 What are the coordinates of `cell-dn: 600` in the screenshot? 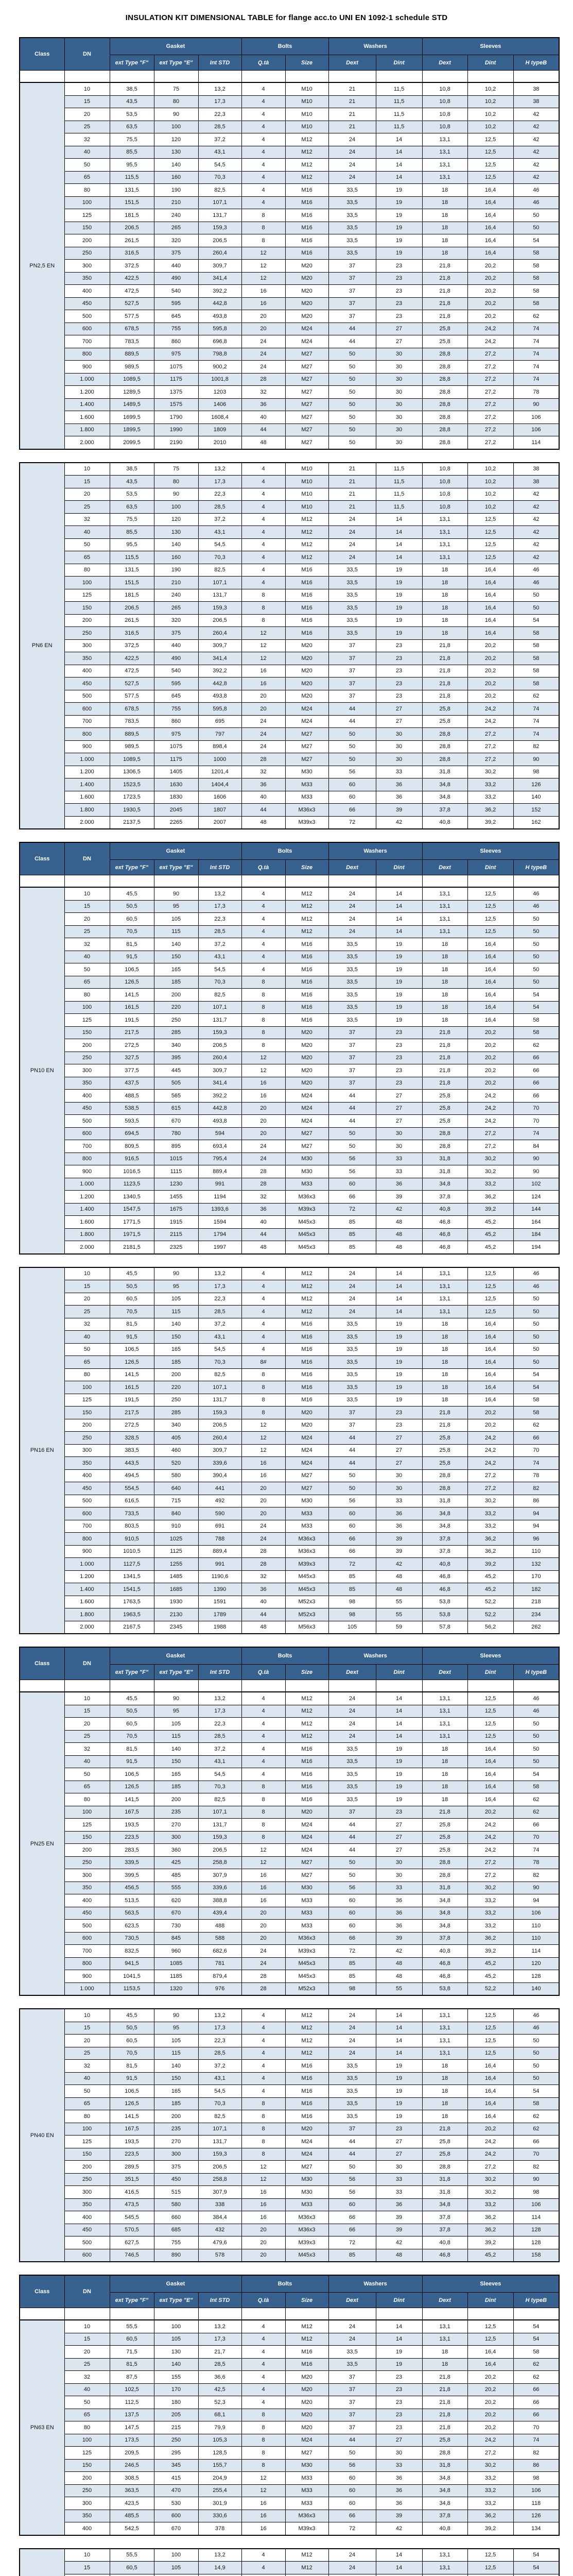 It's located at (87, 1938).